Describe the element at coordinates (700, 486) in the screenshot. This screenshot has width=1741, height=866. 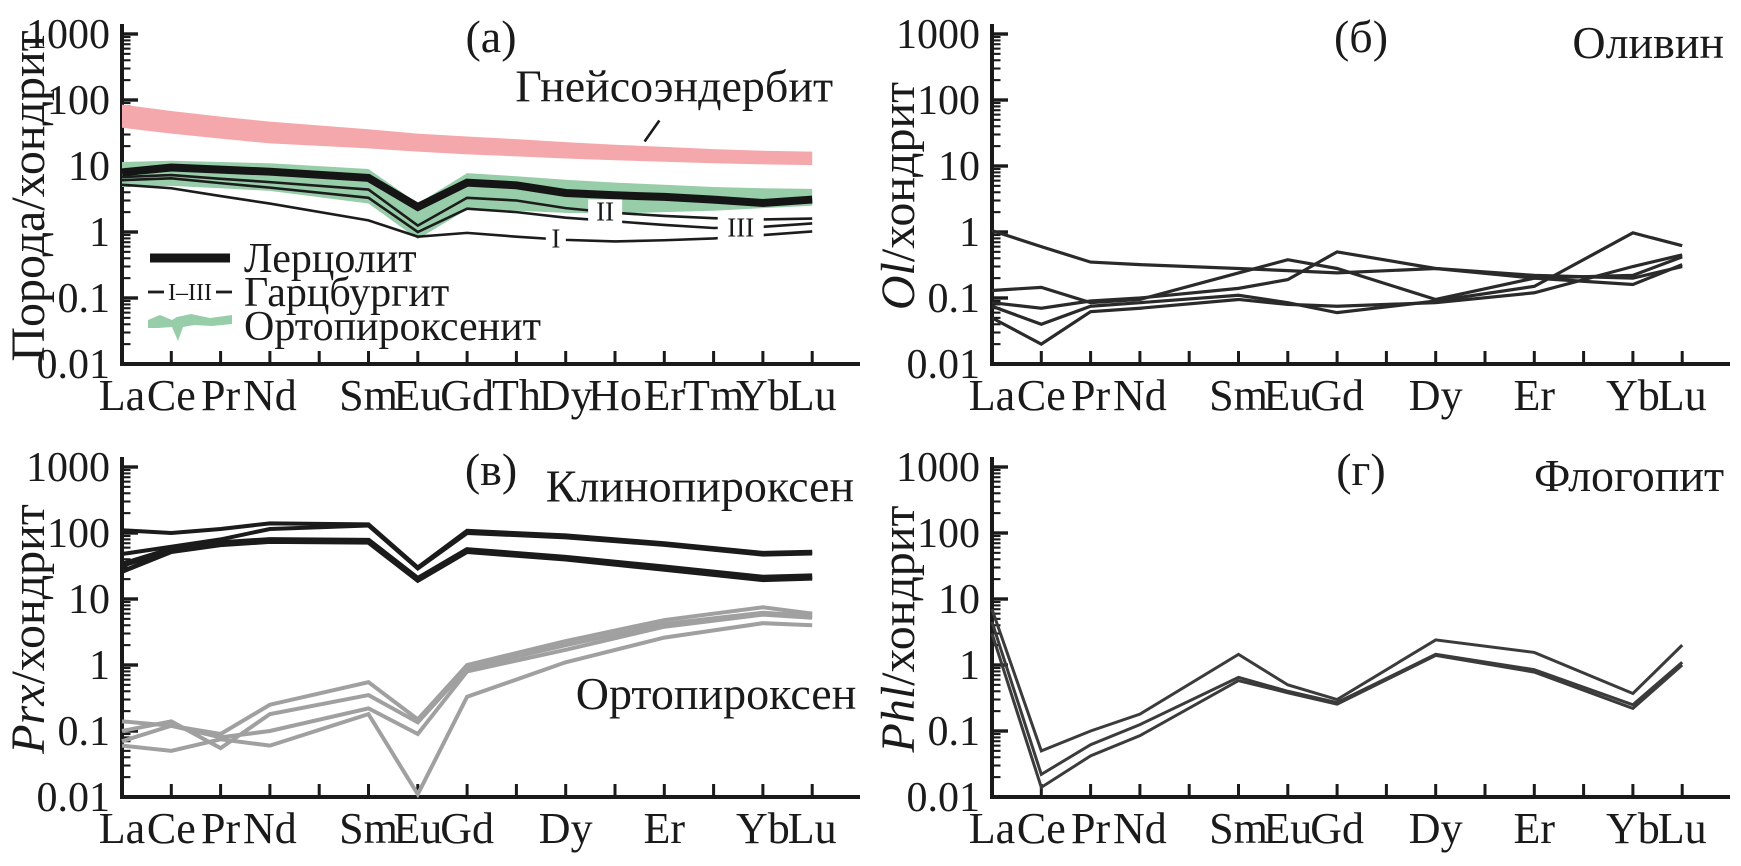
I see `annotation-label: Клинопироксен` at that location.